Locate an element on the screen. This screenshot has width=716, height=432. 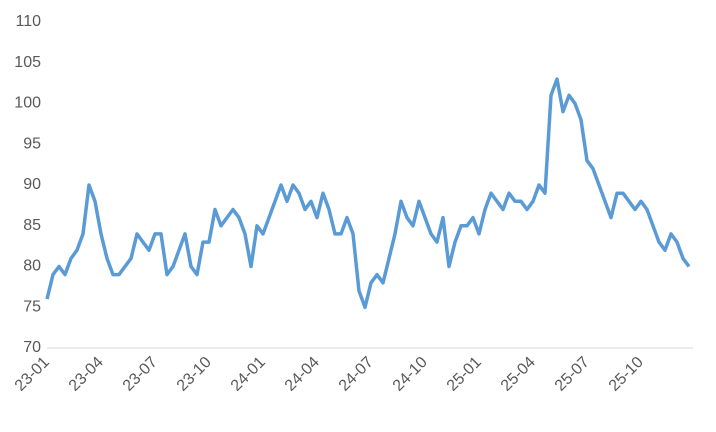
x-tick-label: 25-10 is located at coordinates (626, 374).